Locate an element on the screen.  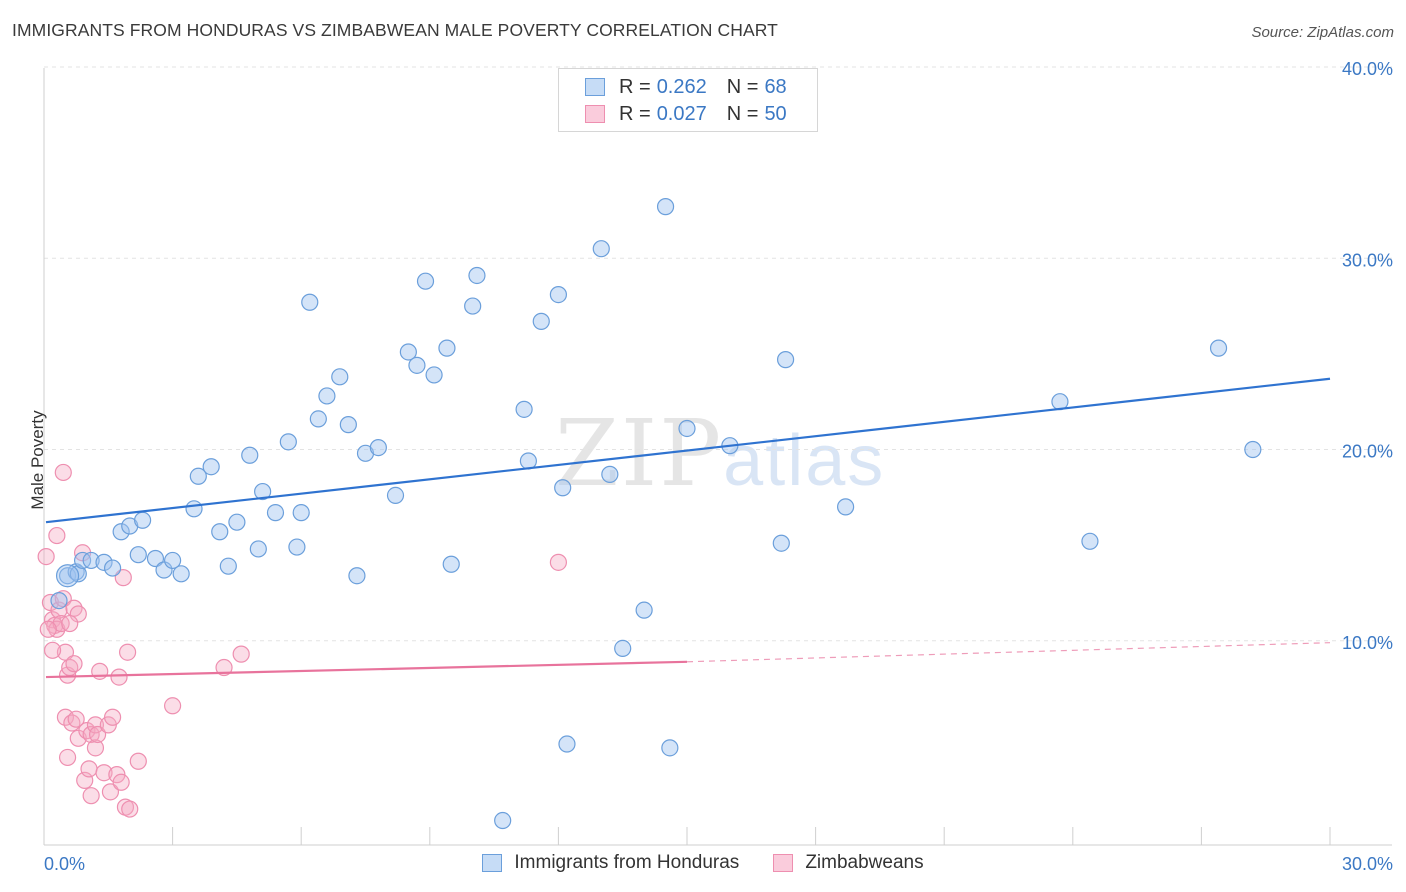
legend-r-value: 0.262 is located at coordinates (681, 86).